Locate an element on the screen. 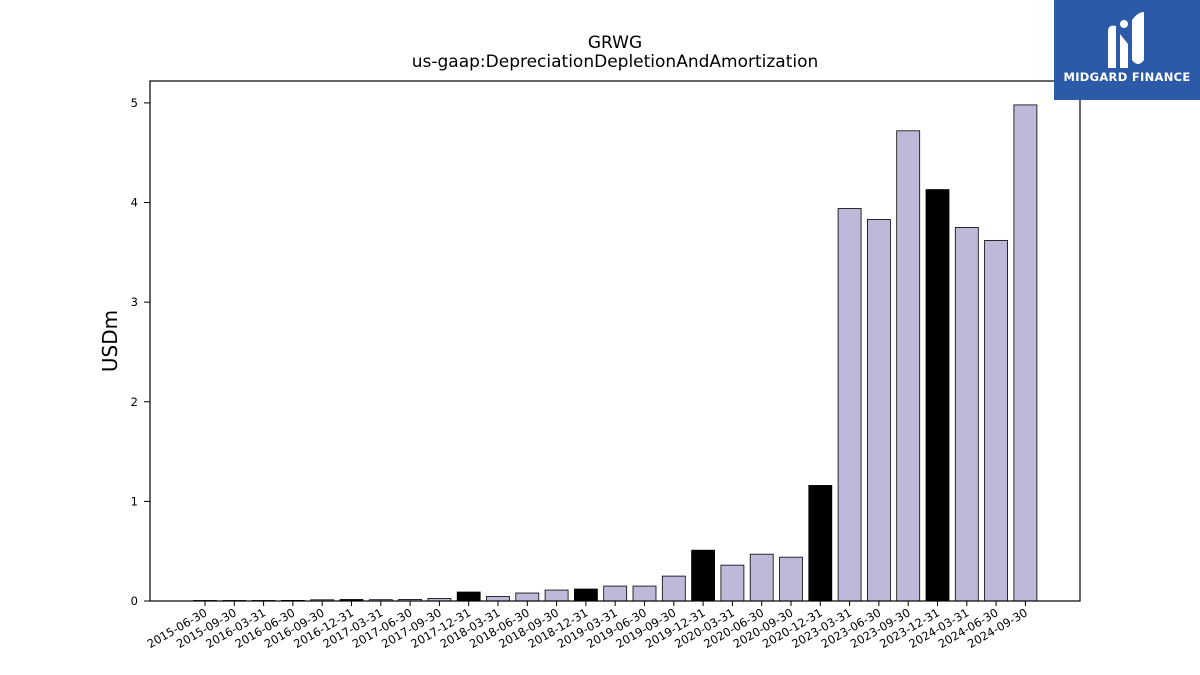  chart-title: GRWG is located at coordinates (615, 43).